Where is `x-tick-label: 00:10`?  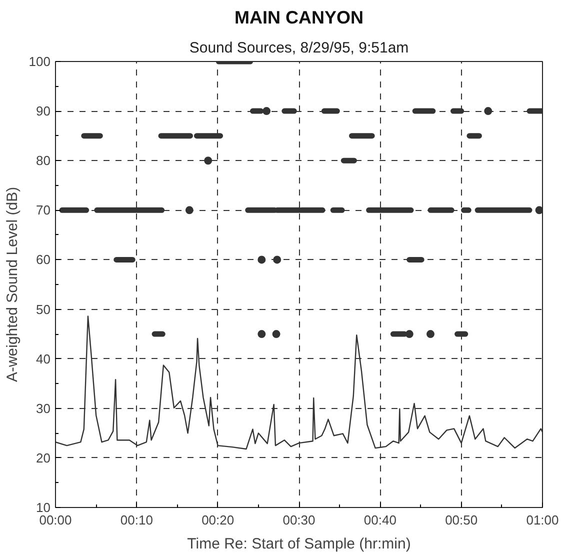
x-tick-label: 00:10 is located at coordinates (136, 520).